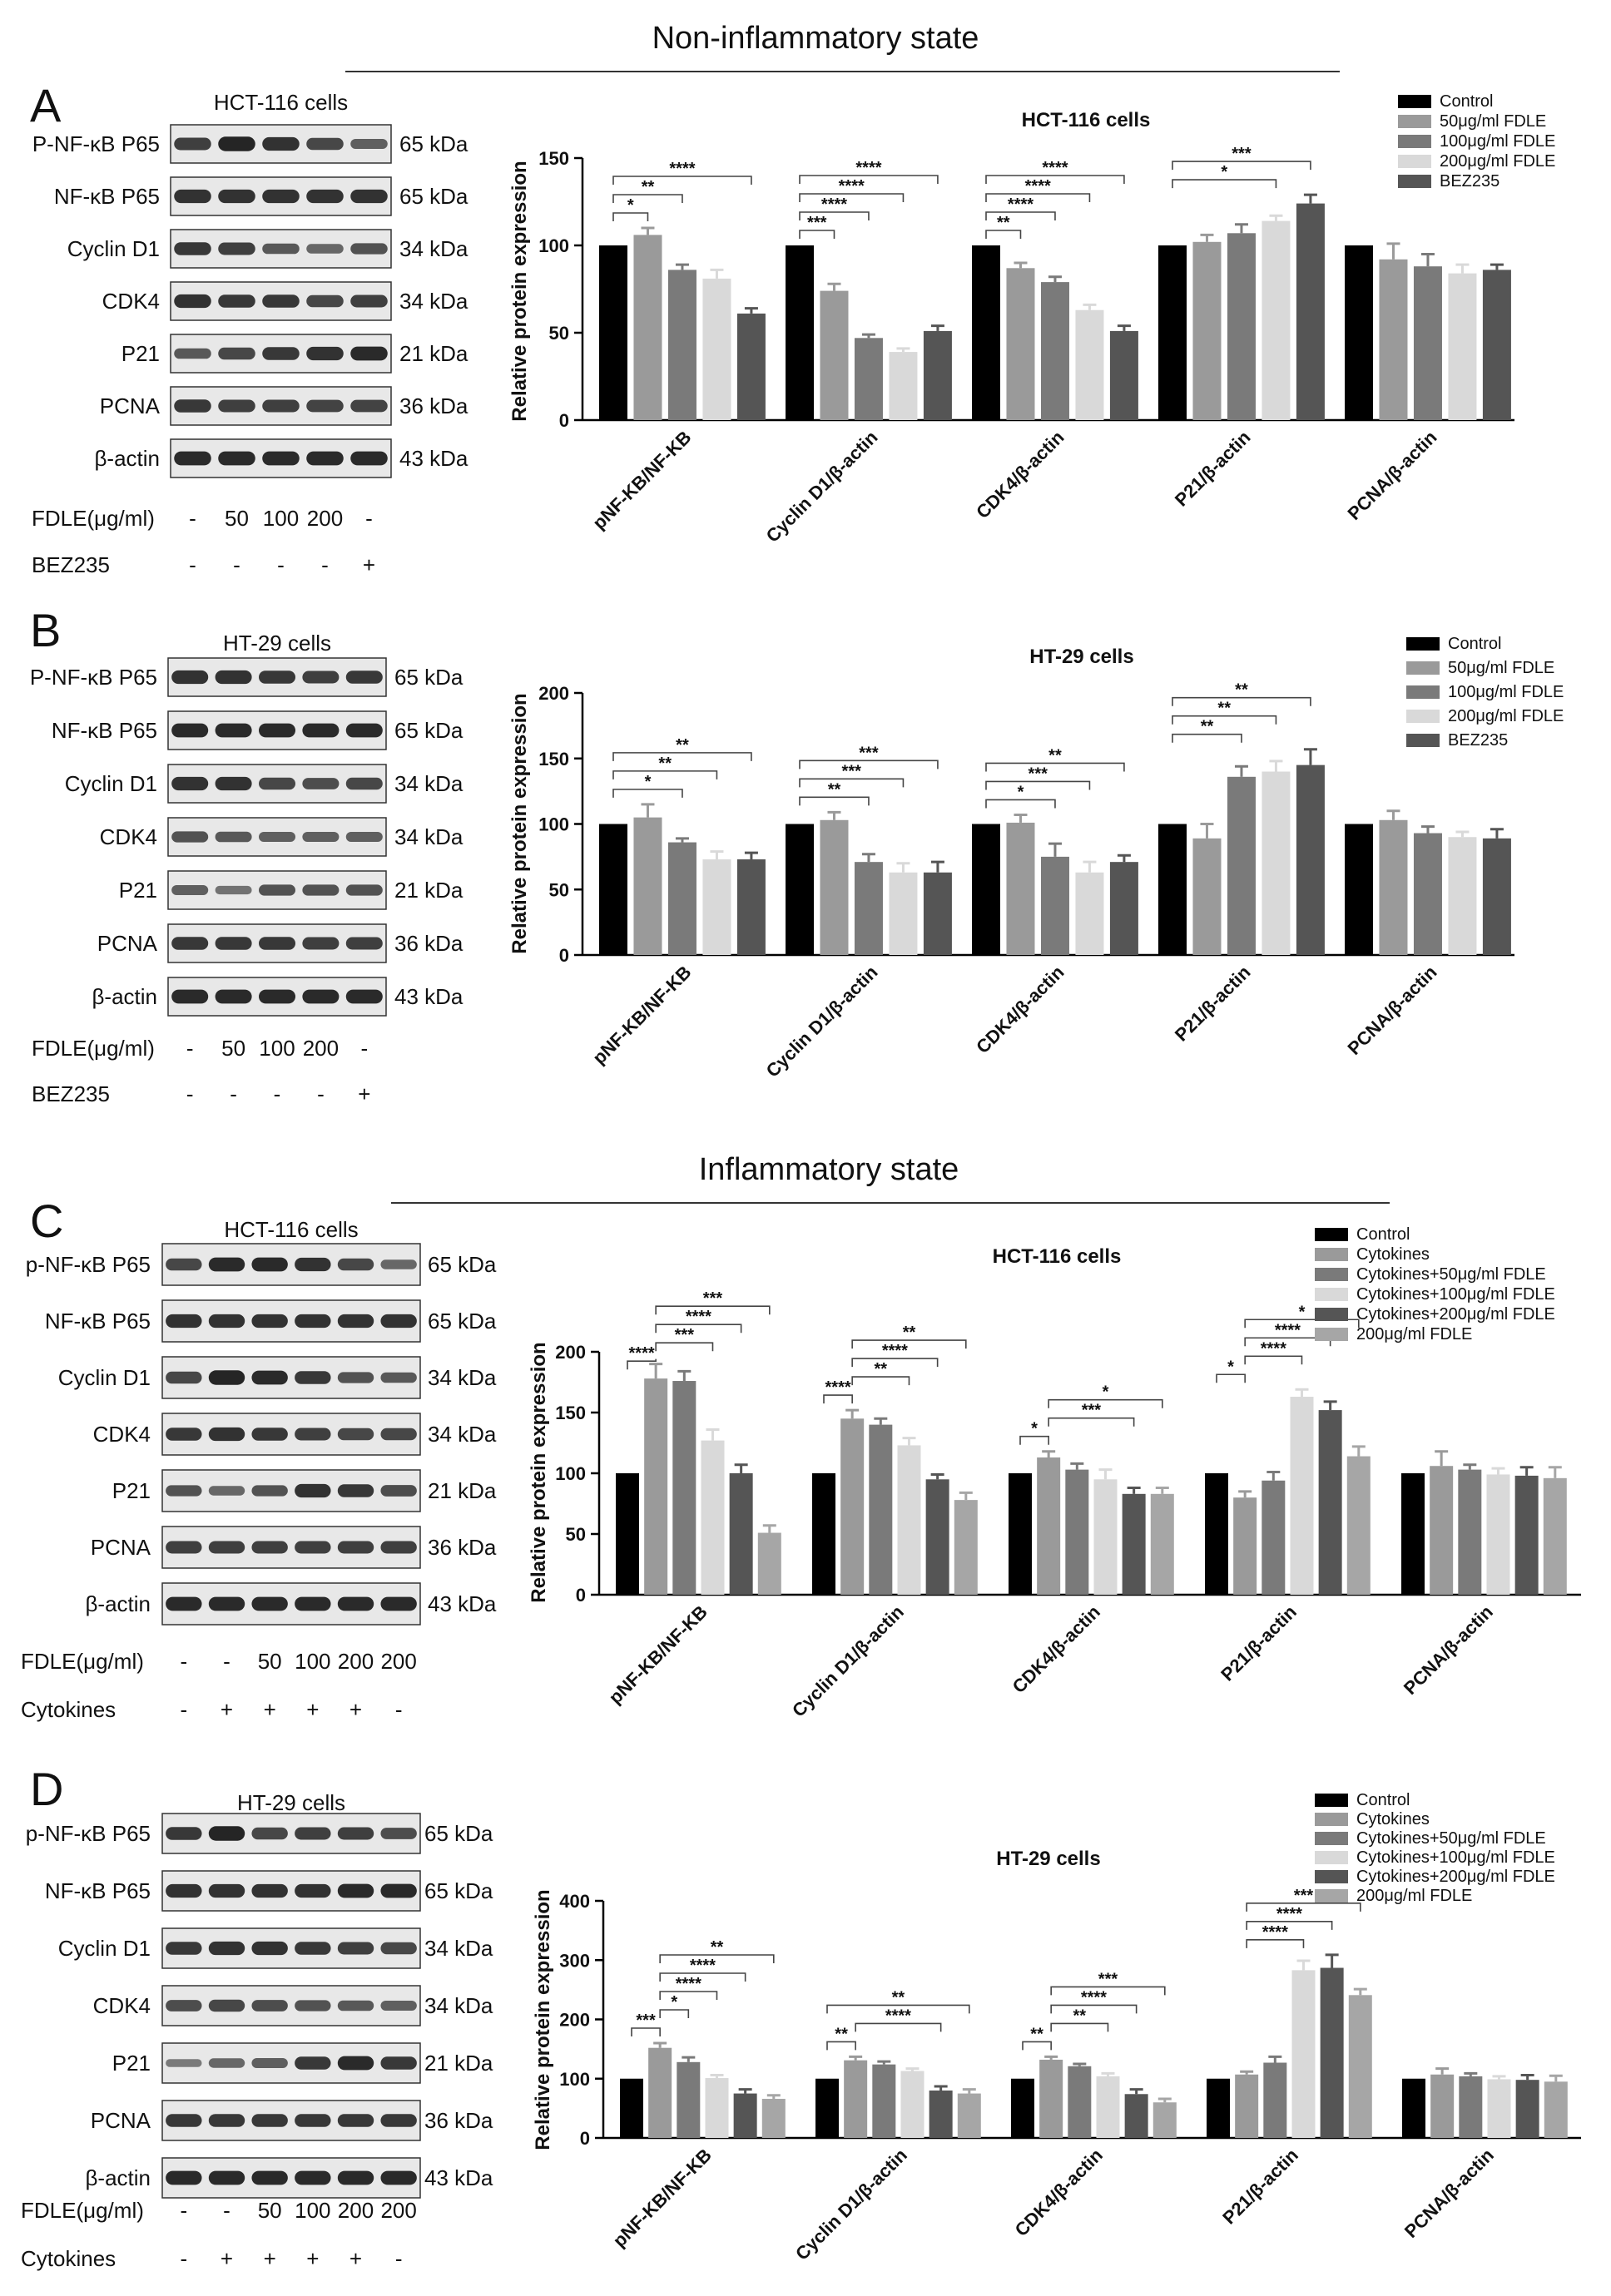 Image resolution: width=1611 pixels, height=2296 pixels. What do you see at coordinates (434, 458) in the screenshot?
I see `blot-kda-label: 43 kDa` at bounding box center [434, 458].